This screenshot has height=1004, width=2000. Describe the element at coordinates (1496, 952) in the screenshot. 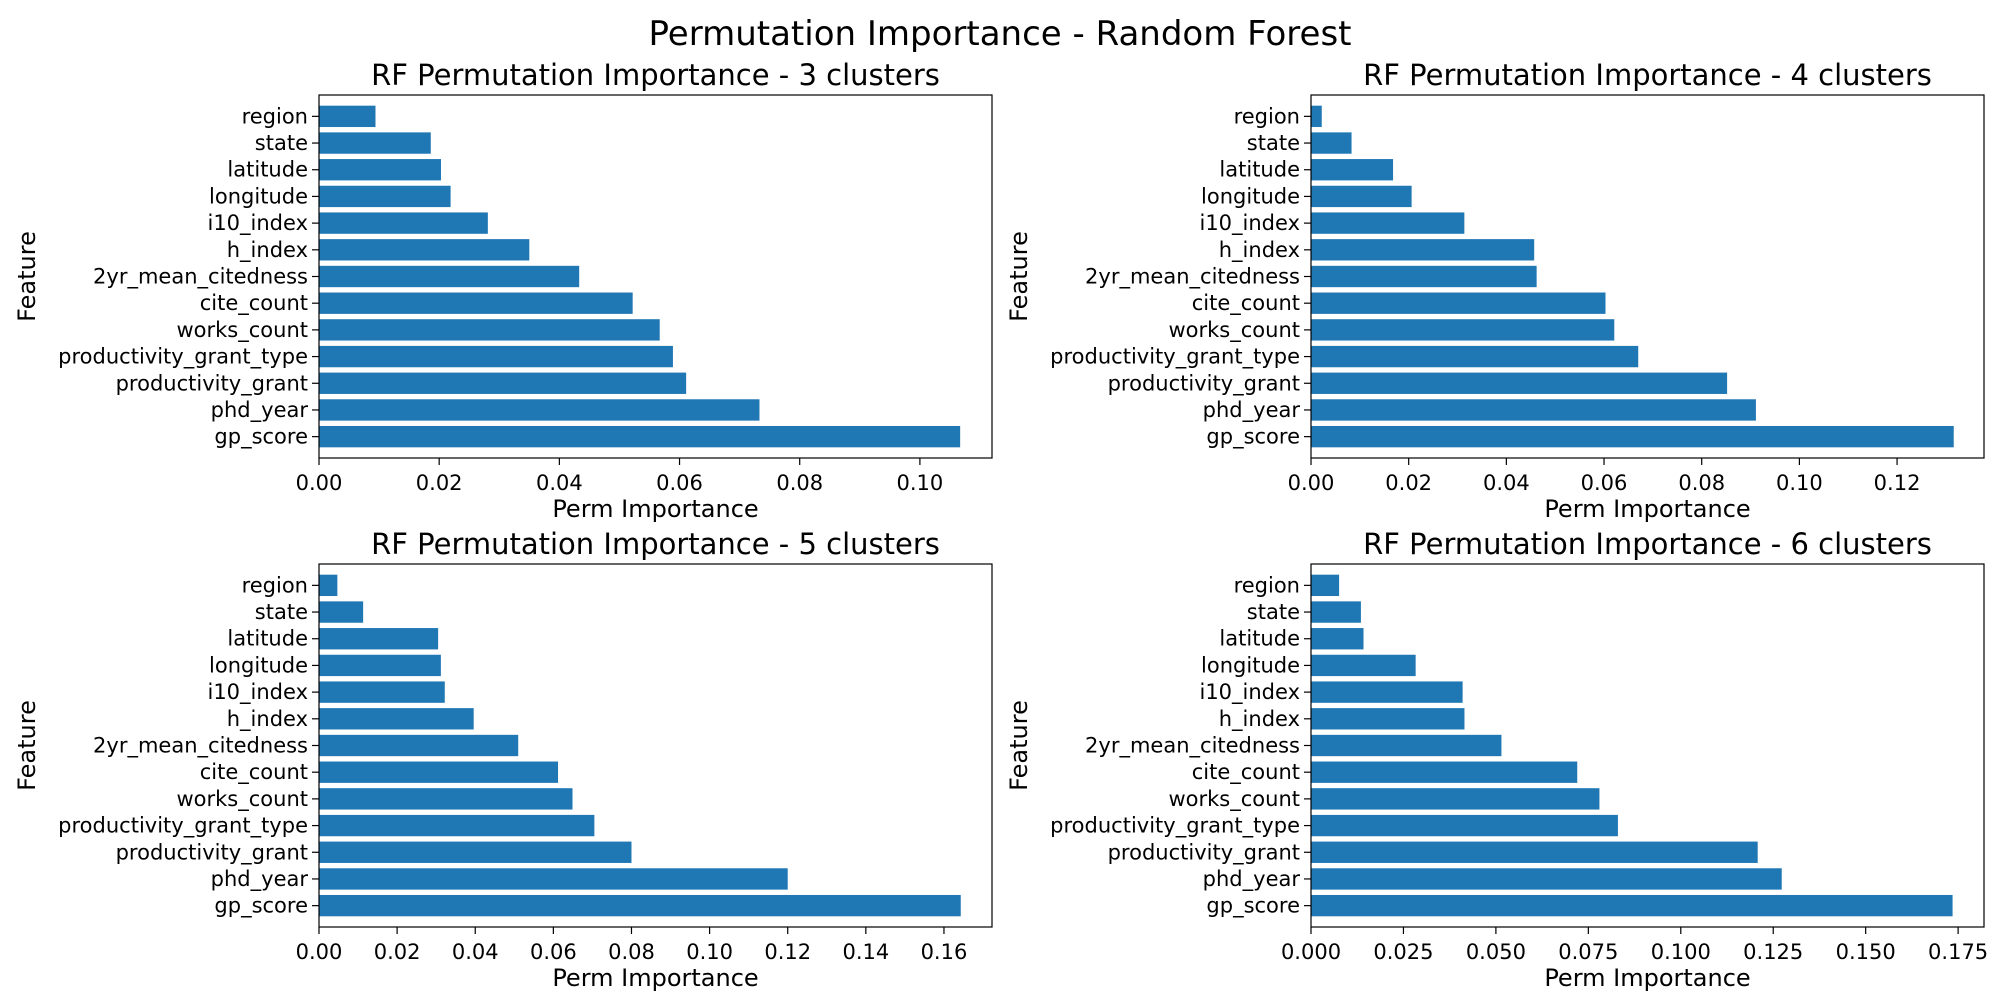

I see `x-tick-label: 0.050` at that location.